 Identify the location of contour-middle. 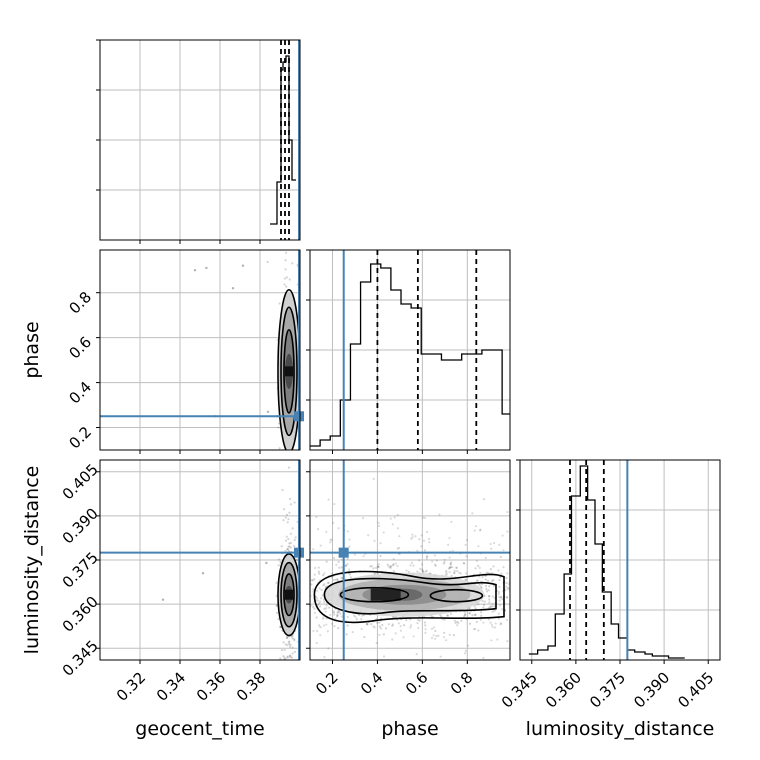
(289, 594).